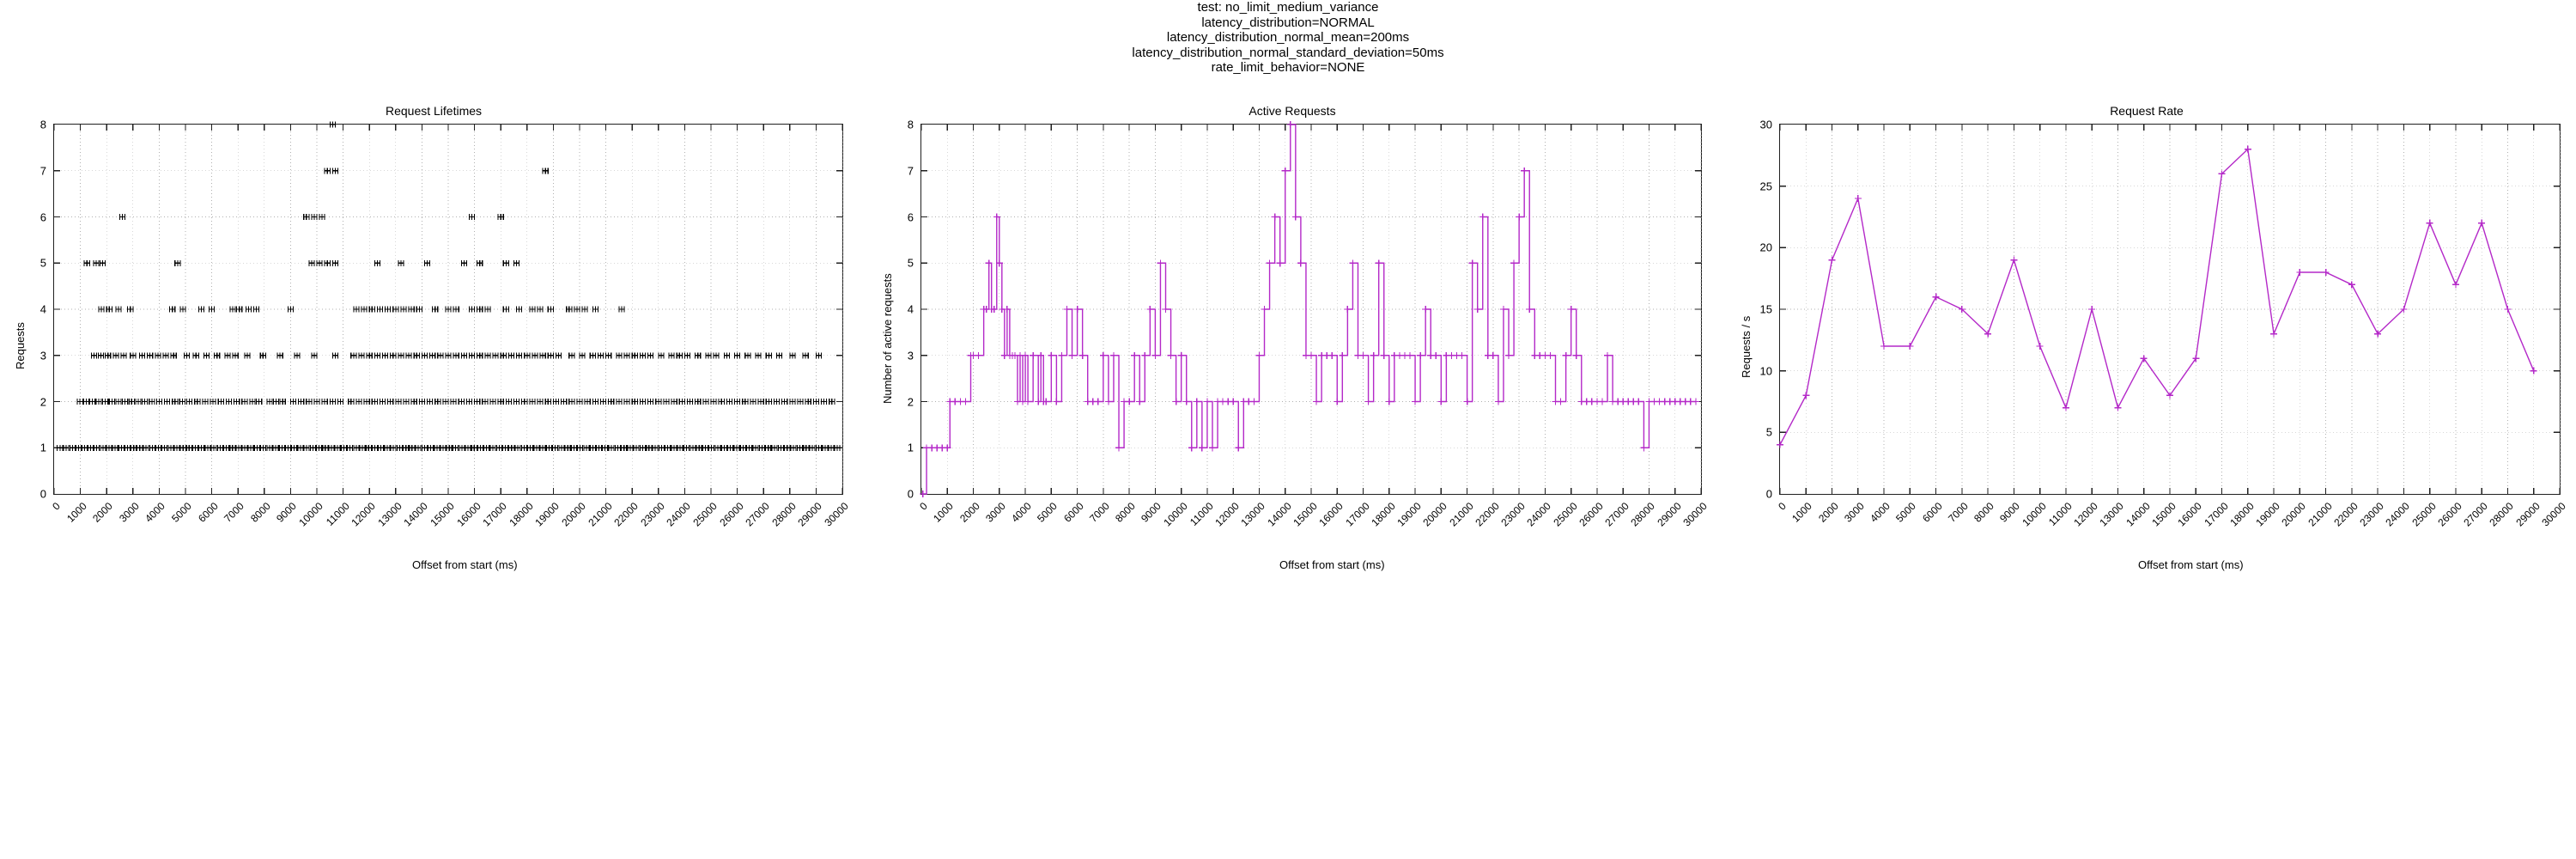 Image resolution: width=2576 pixels, height=859 pixels. What do you see at coordinates (679, 514) in the screenshot?
I see `x-tick-label: 24000` at bounding box center [679, 514].